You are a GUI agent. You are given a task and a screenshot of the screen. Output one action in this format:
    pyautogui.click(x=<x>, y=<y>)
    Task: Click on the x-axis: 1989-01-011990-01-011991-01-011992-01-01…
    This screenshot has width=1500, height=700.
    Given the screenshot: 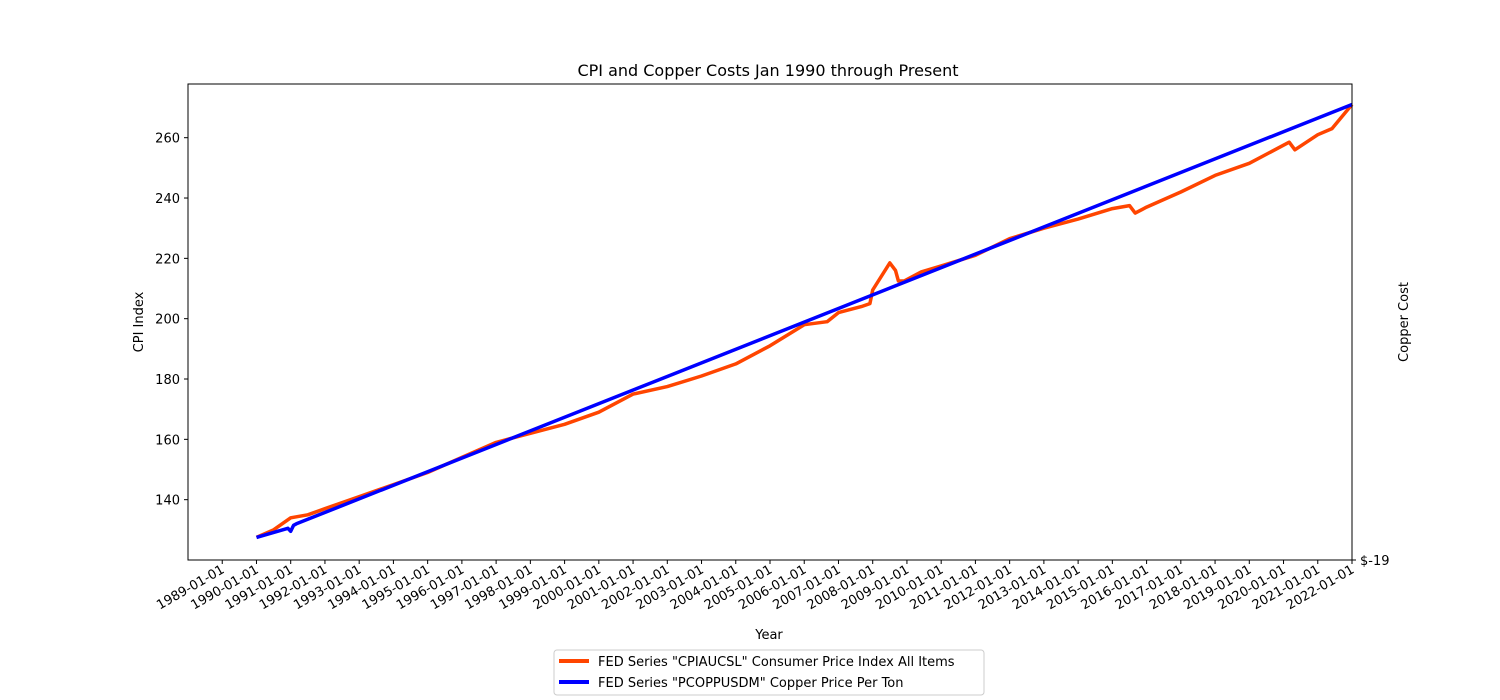 What is the action you would take?
    pyautogui.click(x=755, y=586)
    